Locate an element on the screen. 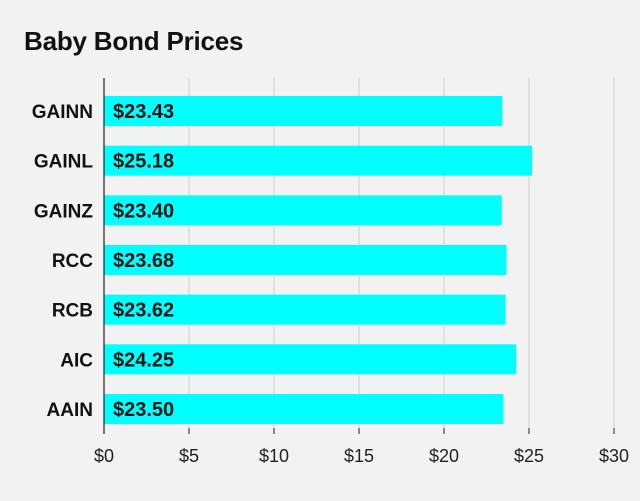 This screenshot has height=501, width=640. bar-value-label: $23.43 is located at coordinates (143, 112).